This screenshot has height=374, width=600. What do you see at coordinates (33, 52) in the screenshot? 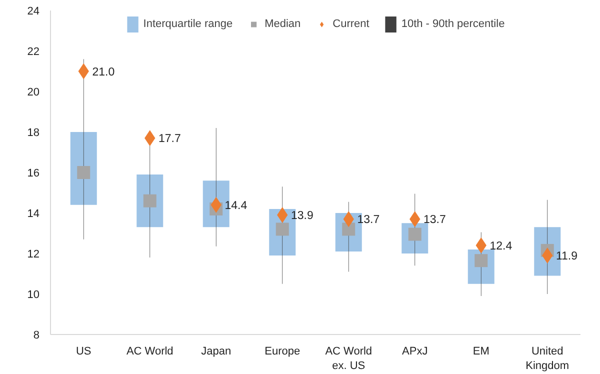
I see `y-tick-label: 22` at bounding box center [33, 52].